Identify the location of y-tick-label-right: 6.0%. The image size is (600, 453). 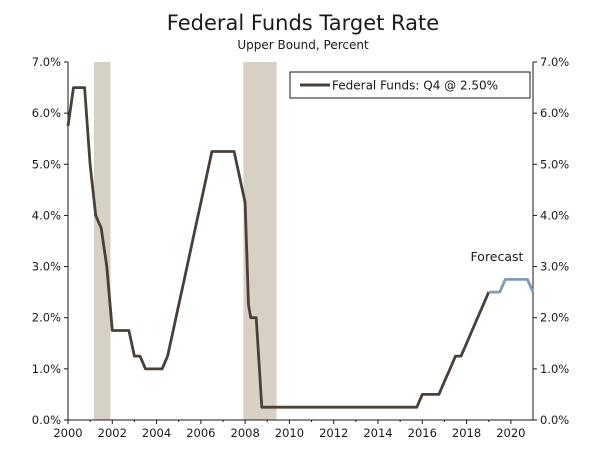
(554, 113).